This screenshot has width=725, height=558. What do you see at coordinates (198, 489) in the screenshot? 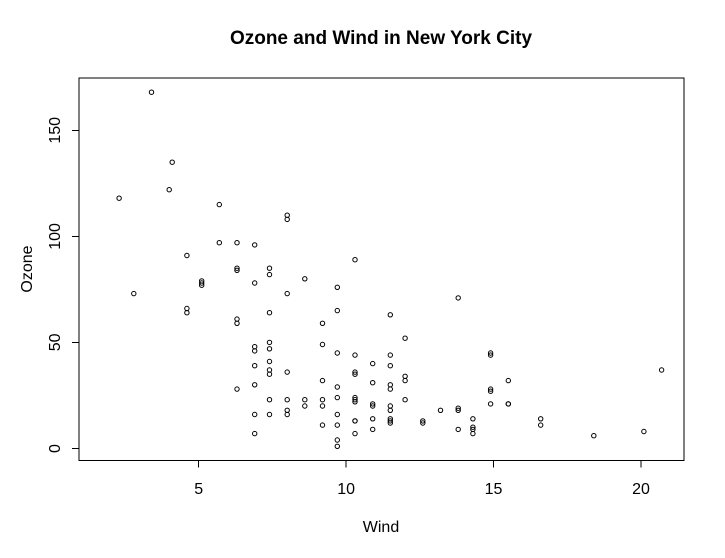
I see `x-tick-label: 5` at bounding box center [198, 489].